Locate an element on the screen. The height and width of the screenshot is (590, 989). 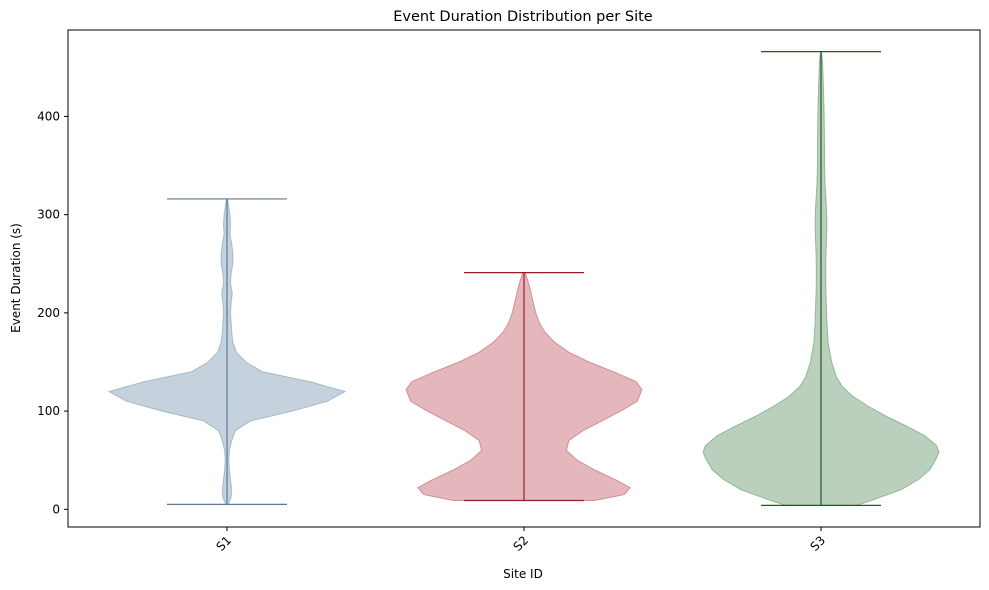
chart-title: Event Duration Distribution per Site is located at coordinates (523, 17).